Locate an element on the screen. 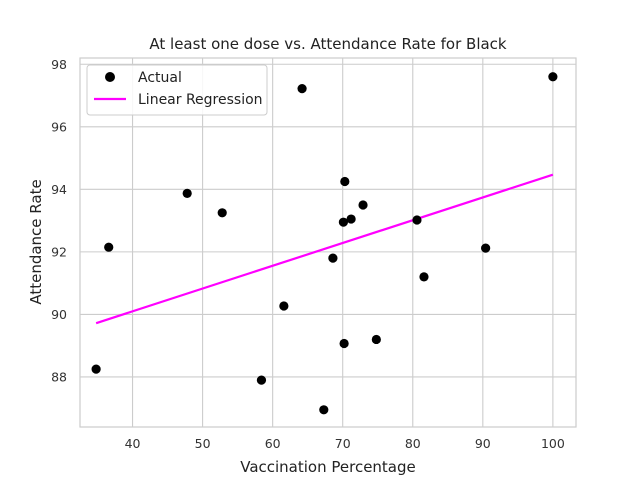 The image size is (640, 480). x-axis-label: Vaccination Percentage is located at coordinates (328, 467).